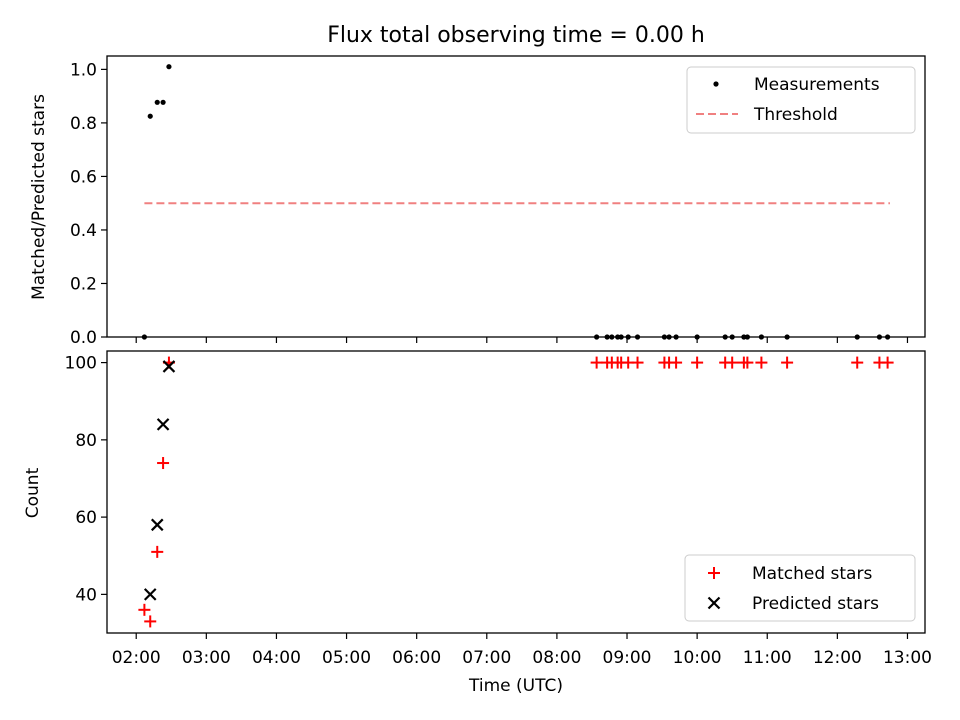 The height and width of the screenshot is (720, 960). Describe the element at coordinates (795, 115) in the screenshot. I see `legend-threshold-label: Threshold` at that location.